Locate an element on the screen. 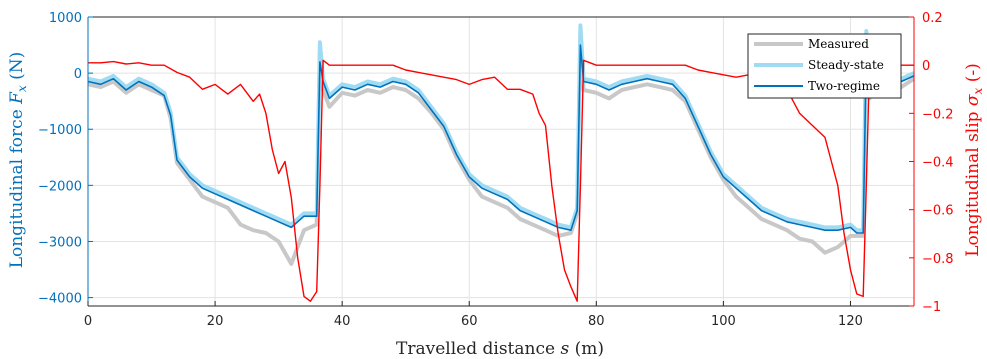 This screenshot has height=359, width=987. y-axis-right-label: Longitudinal slip σx (-) is located at coordinates (974, 160).